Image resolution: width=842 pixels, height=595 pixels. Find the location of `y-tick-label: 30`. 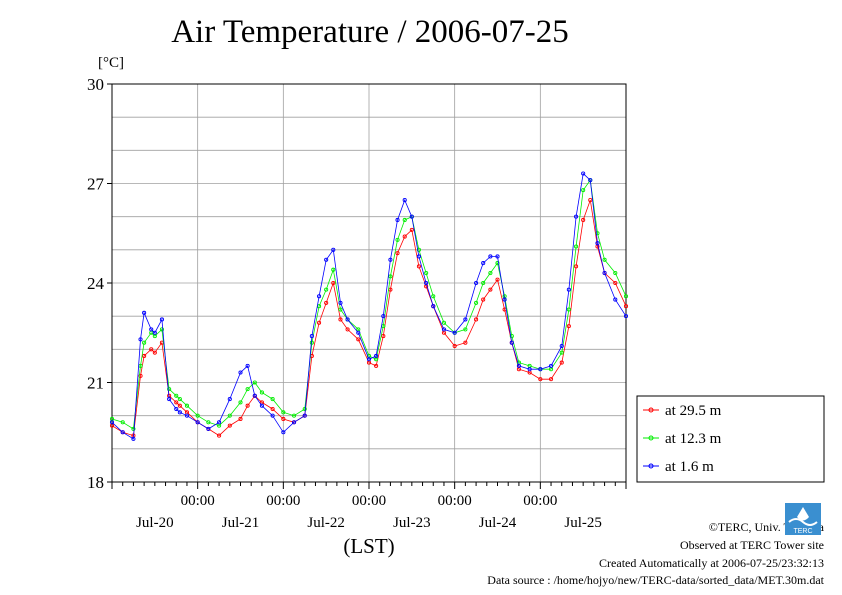

y-tick-label: 30 is located at coordinates (95, 84).